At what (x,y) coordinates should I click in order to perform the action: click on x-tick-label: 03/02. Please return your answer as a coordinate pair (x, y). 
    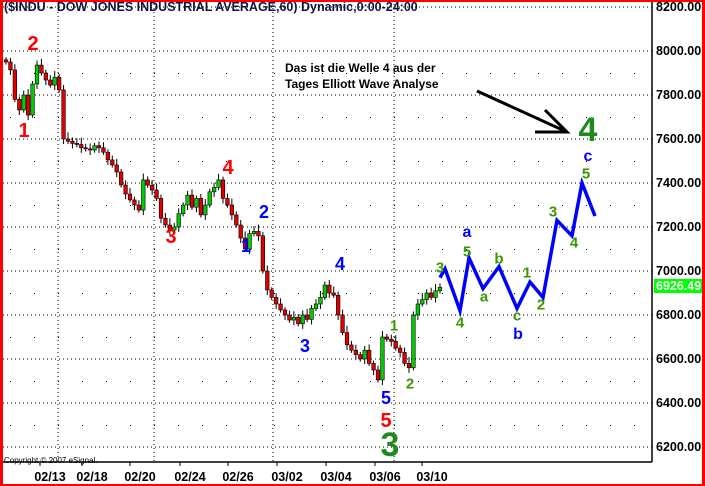
    Looking at the image, I should click on (287, 477).